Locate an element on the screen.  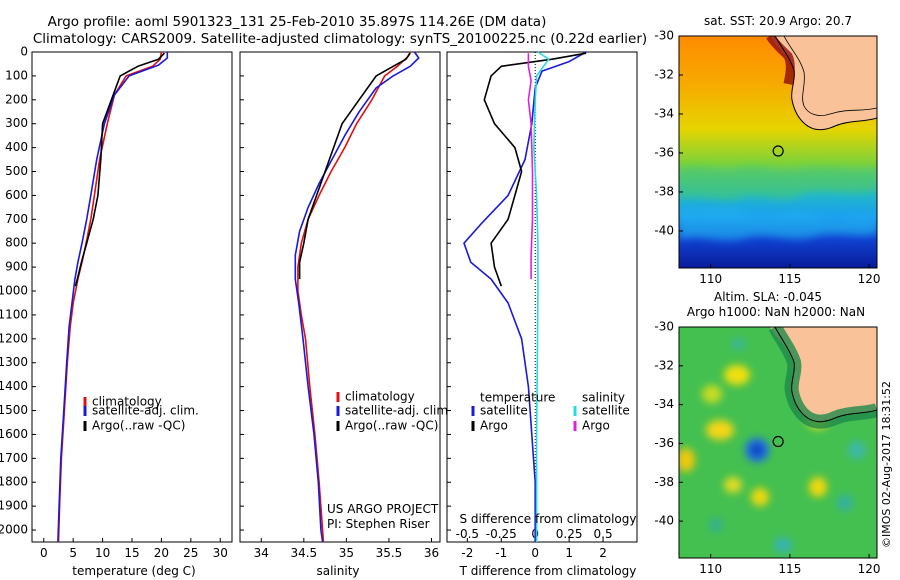
x-tick-label: 2 is located at coordinates (603, 553).